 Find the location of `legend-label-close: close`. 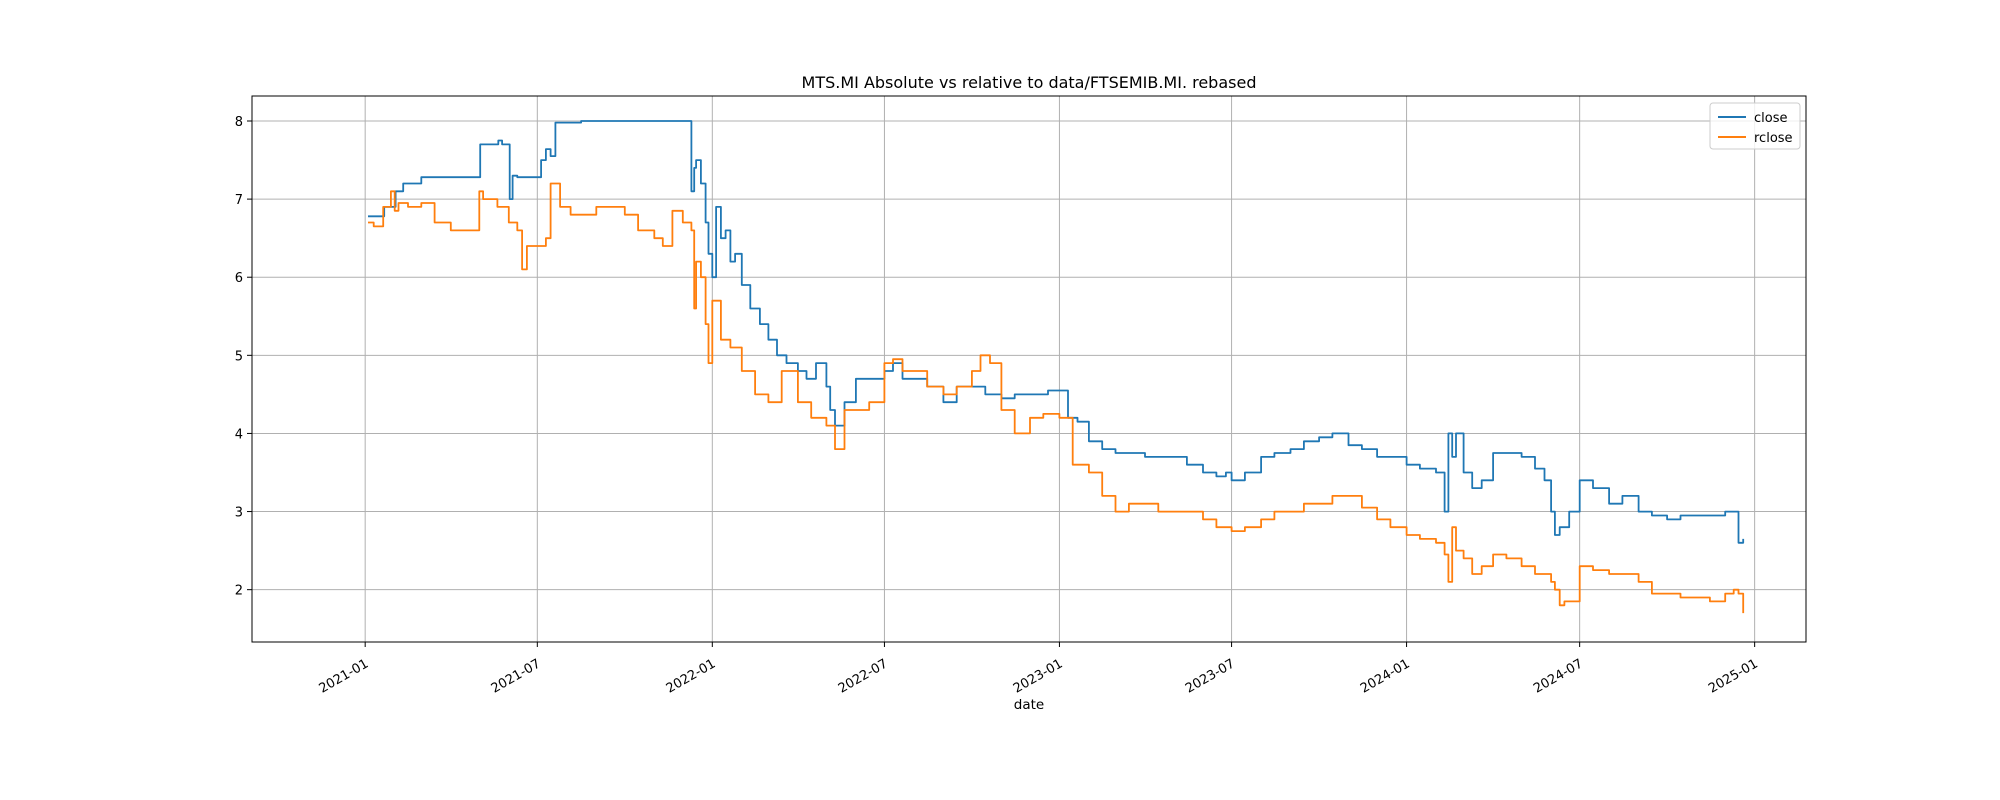

legend-label-close: close is located at coordinates (1770, 118).